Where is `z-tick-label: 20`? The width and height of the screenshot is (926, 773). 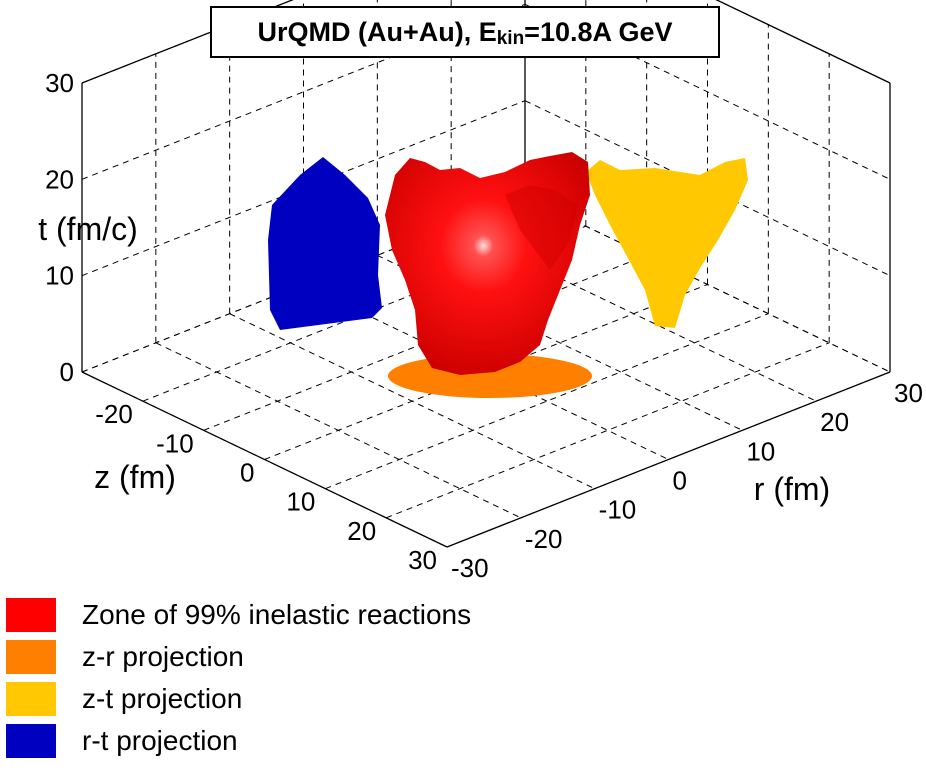 z-tick-label: 20 is located at coordinates (361, 531).